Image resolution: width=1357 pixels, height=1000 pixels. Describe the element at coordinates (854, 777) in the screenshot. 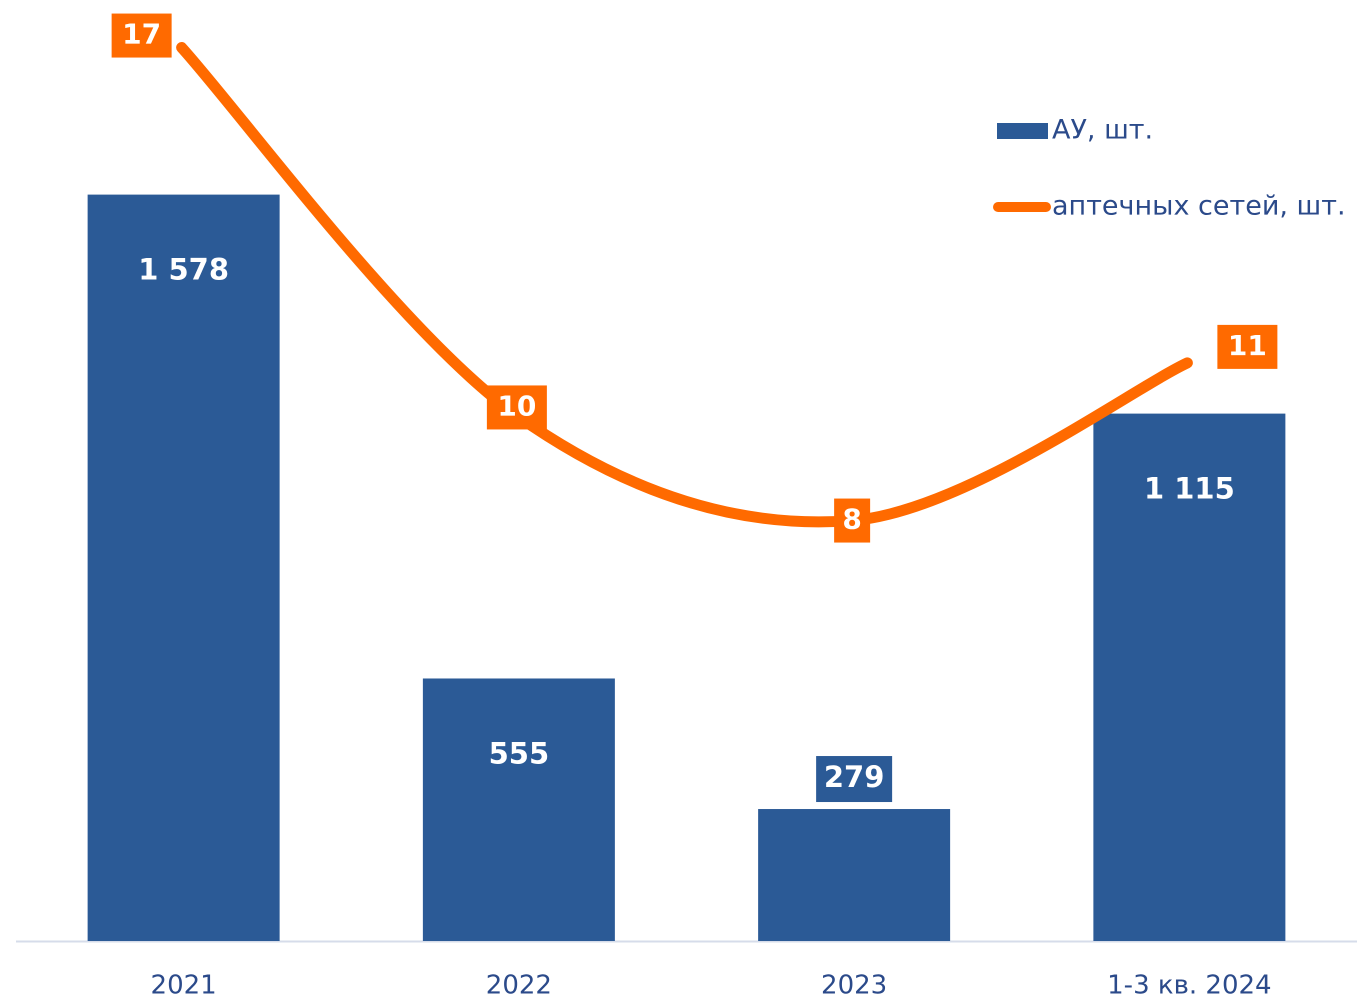

I see `data-label: 279` at that location.